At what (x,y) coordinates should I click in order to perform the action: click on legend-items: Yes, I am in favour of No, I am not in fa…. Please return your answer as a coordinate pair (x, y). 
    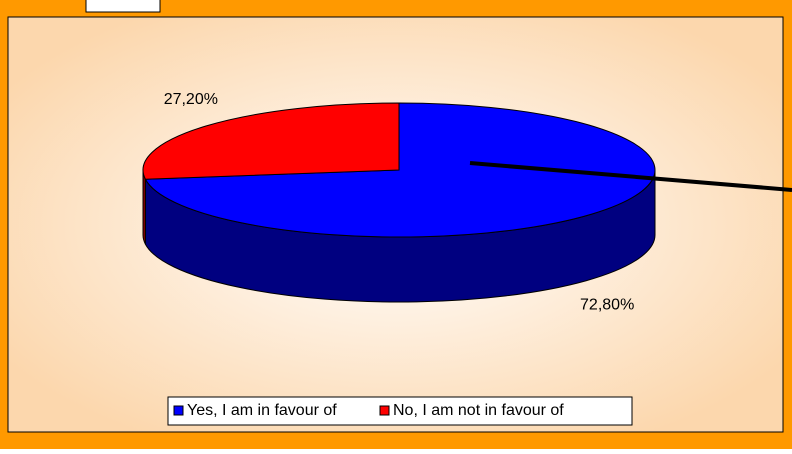
    Looking at the image, I should click on (368, 410).